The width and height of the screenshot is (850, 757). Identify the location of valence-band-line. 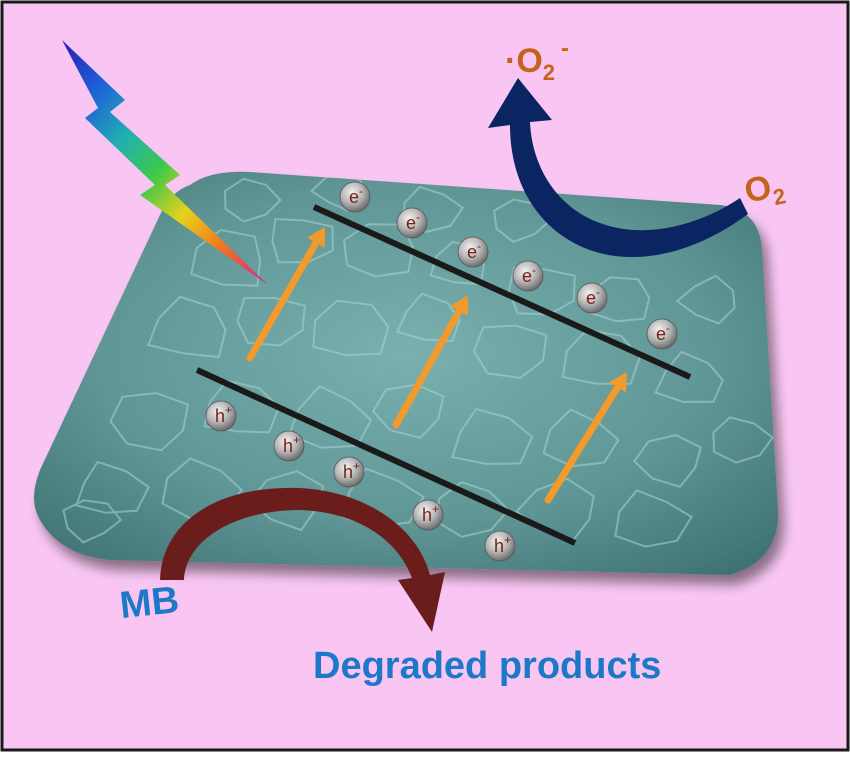
(386, 456).